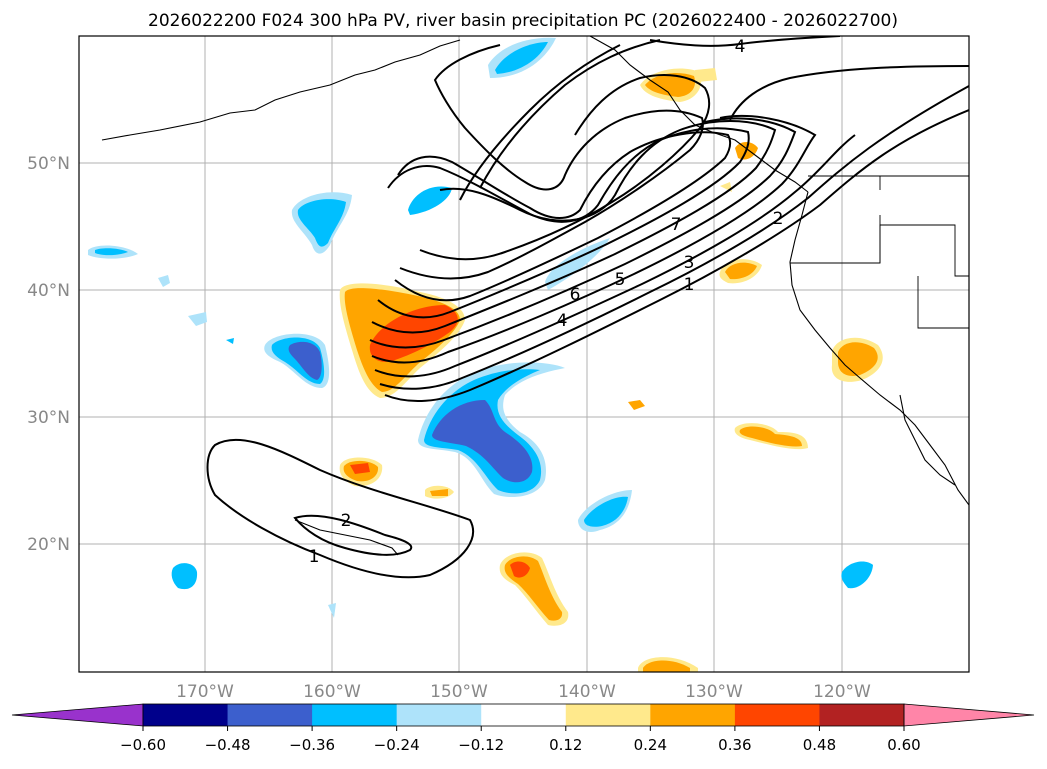 Image resolution: width=1047 pixels, height=769 pixels. What do you see at coordinates (842, 692) in the screenshot?
I see `lon-label-120w: 120°W` at bounding box center [842, 692].